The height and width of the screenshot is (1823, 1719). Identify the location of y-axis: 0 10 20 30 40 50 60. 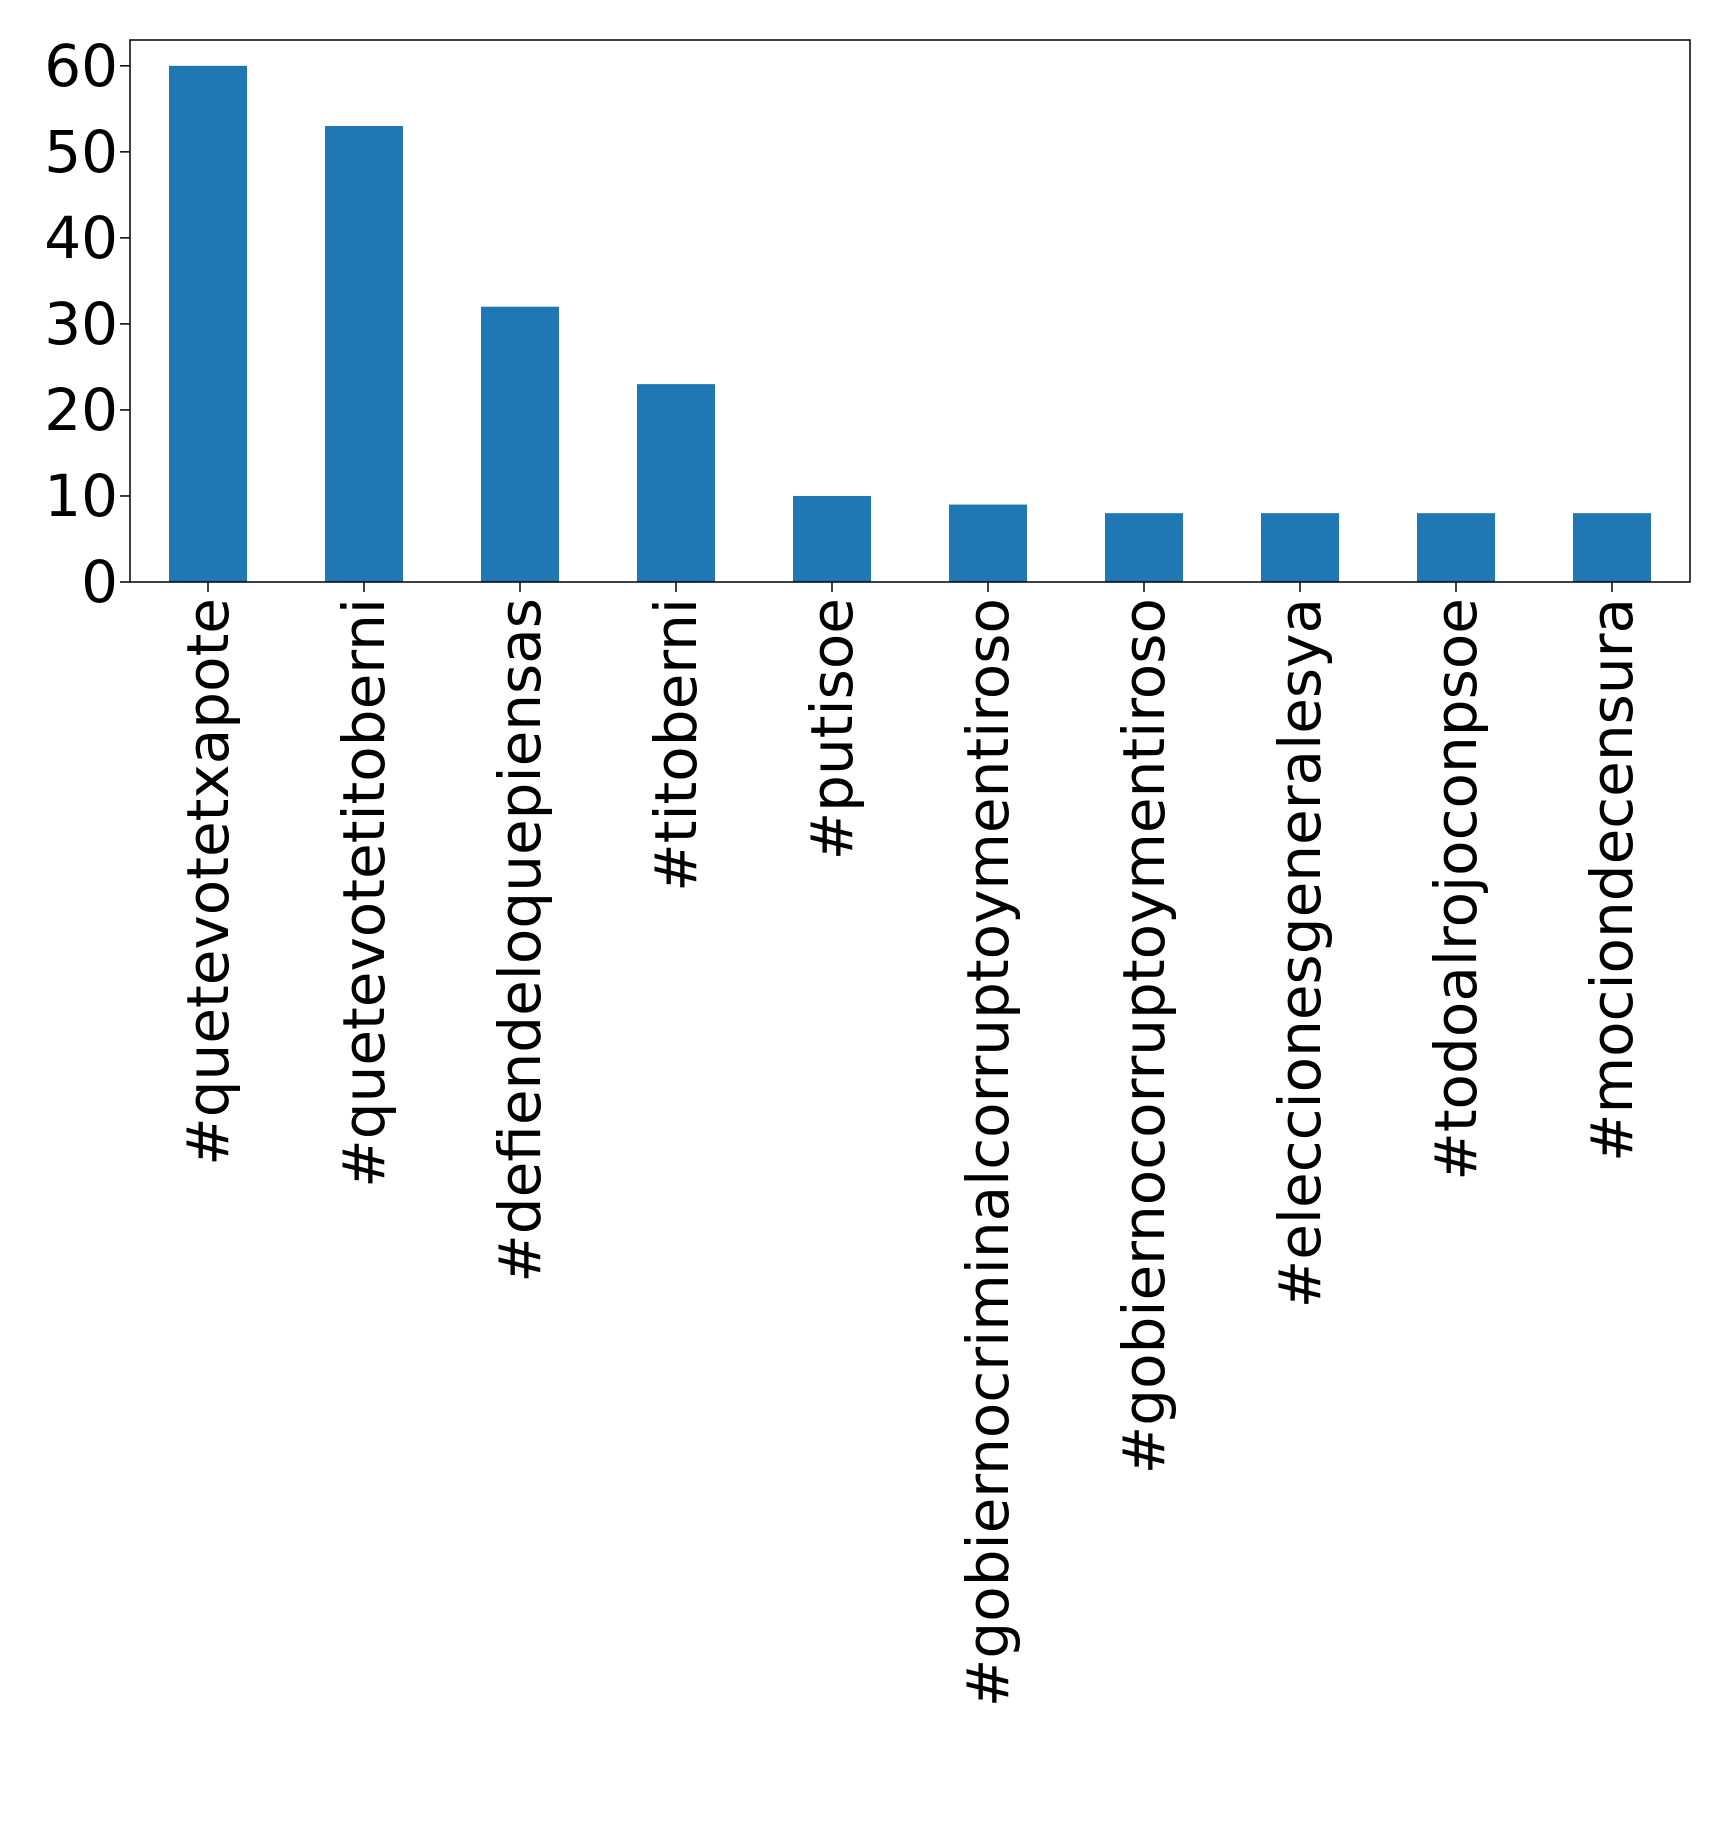
(87, 324).